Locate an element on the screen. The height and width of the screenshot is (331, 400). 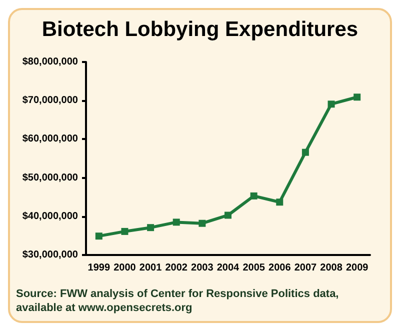
y-tick-label: $80,000,000 is located at coordinates (50, 62).